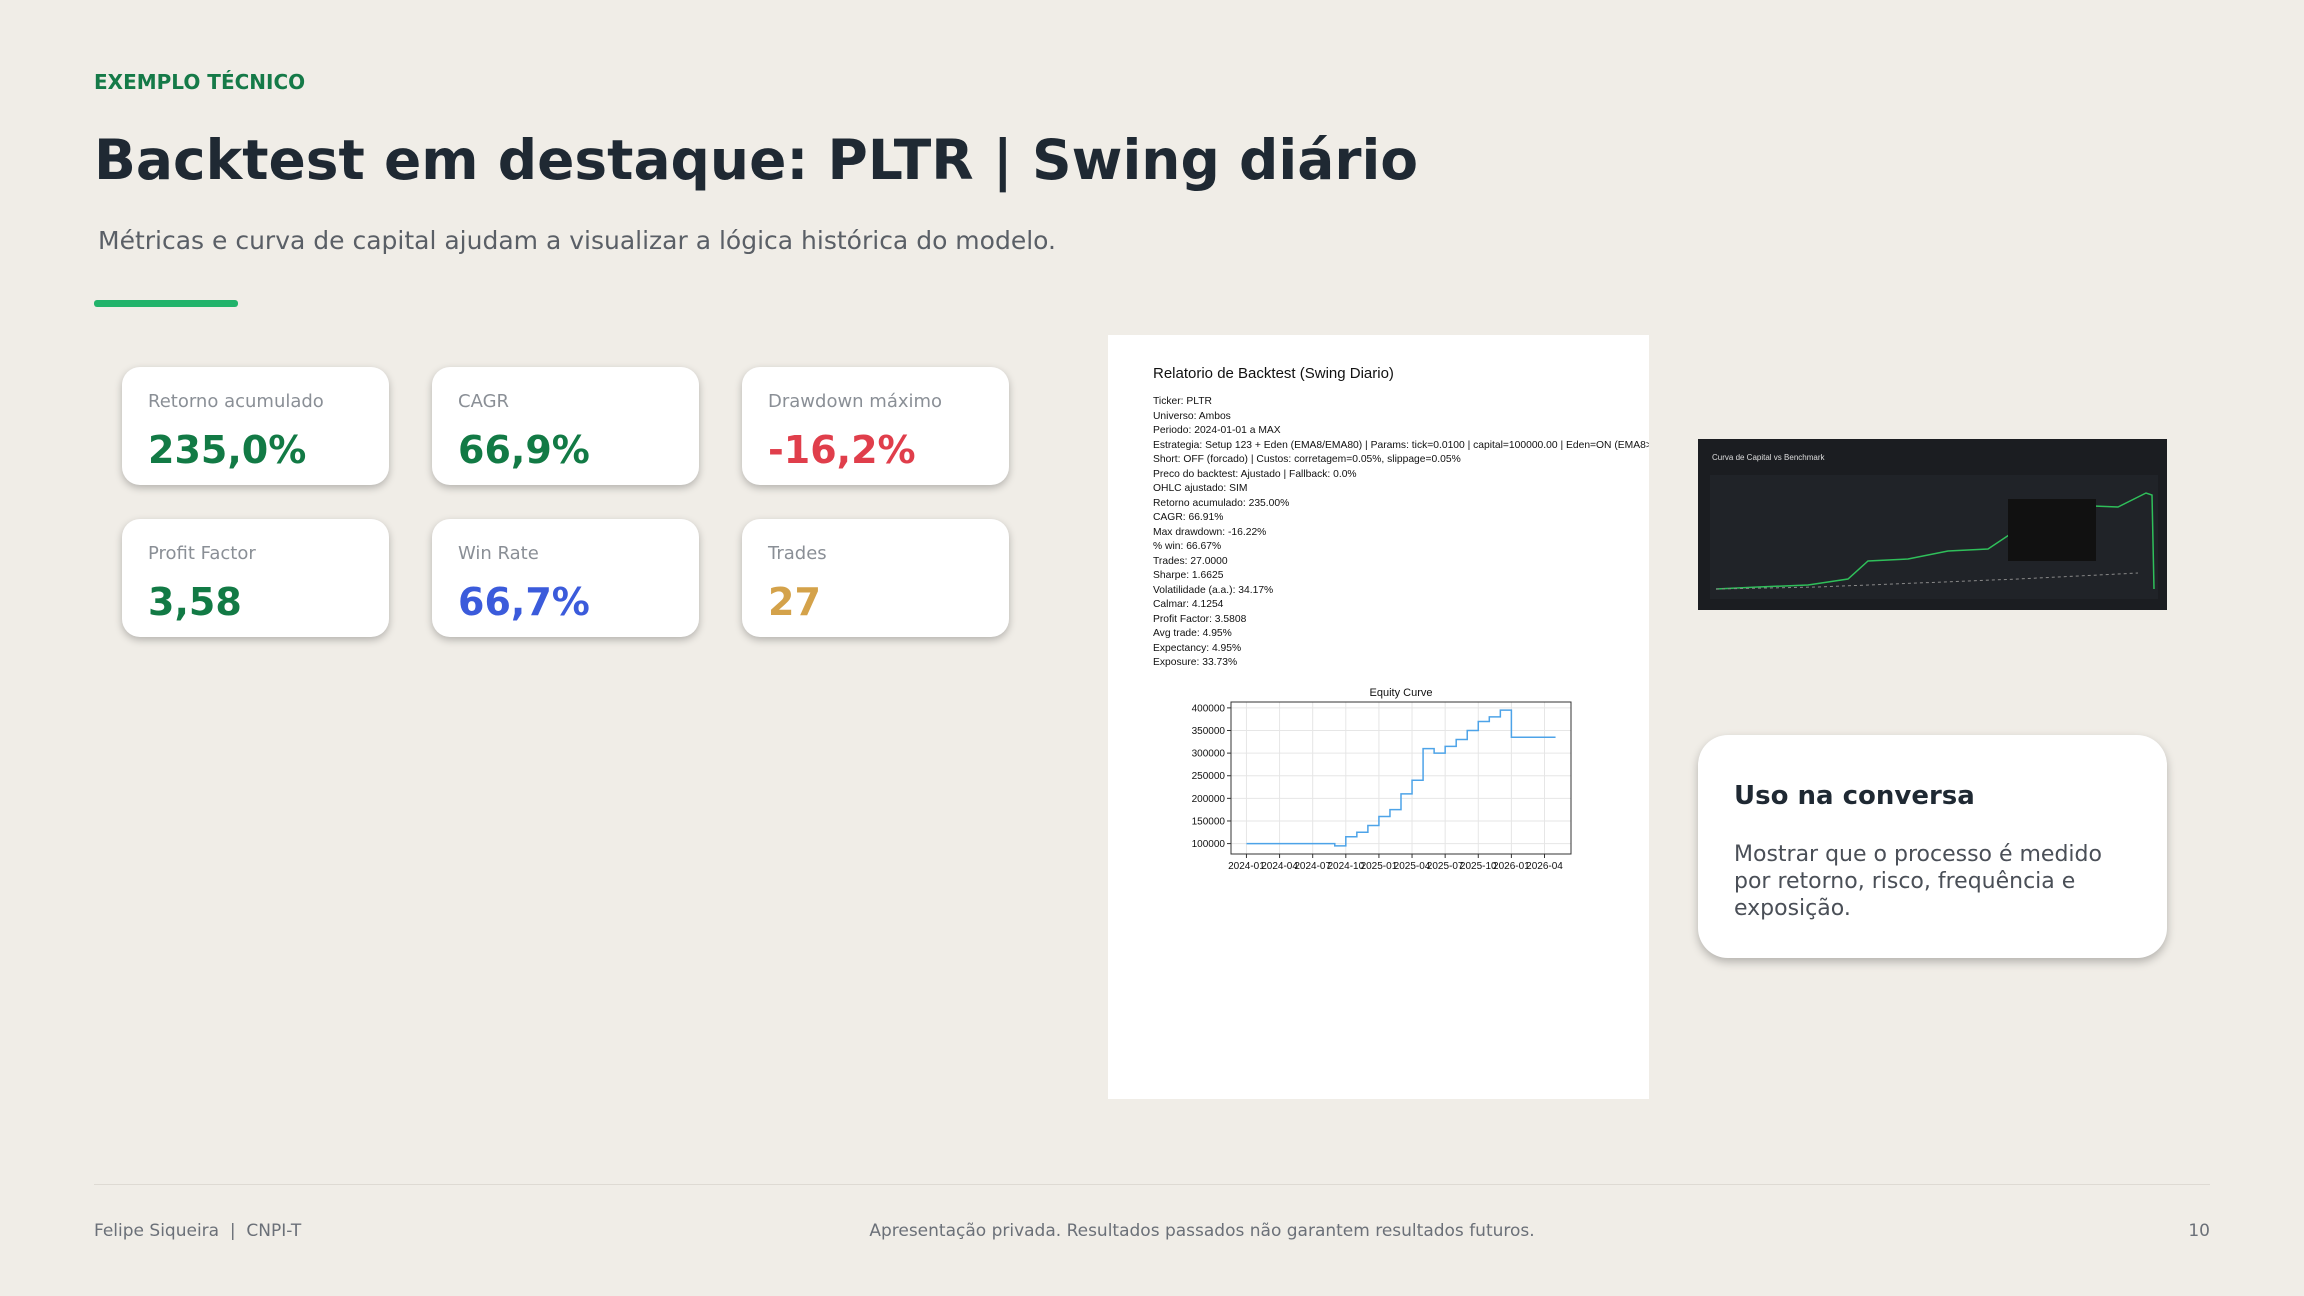 The image size is (2304, 1296). What do you see at coordinates (195, 602) in the screenshot?
I see `metric-value: 3,58` at bounding box center [195, 602].